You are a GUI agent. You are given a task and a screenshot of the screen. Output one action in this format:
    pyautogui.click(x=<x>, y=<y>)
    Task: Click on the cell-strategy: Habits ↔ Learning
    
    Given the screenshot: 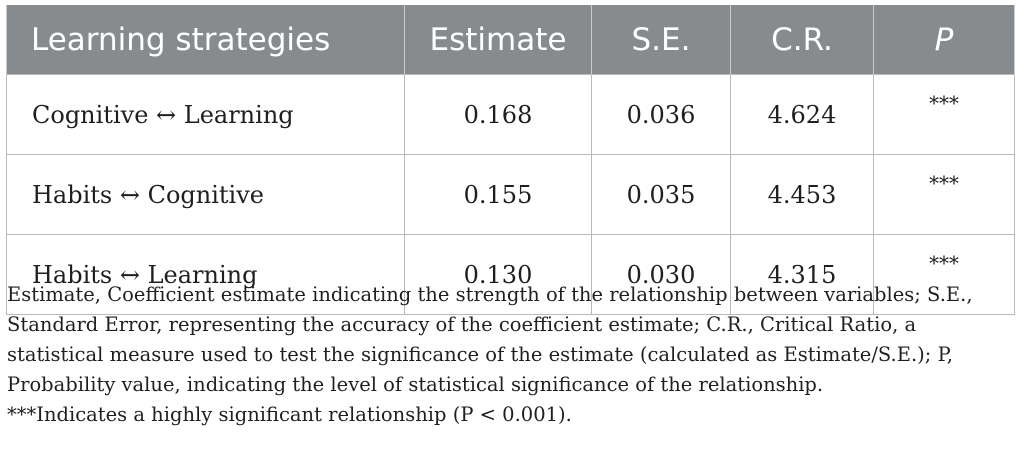 What is the action you would take?
    pyautogui.click(x=205, y=274)
    